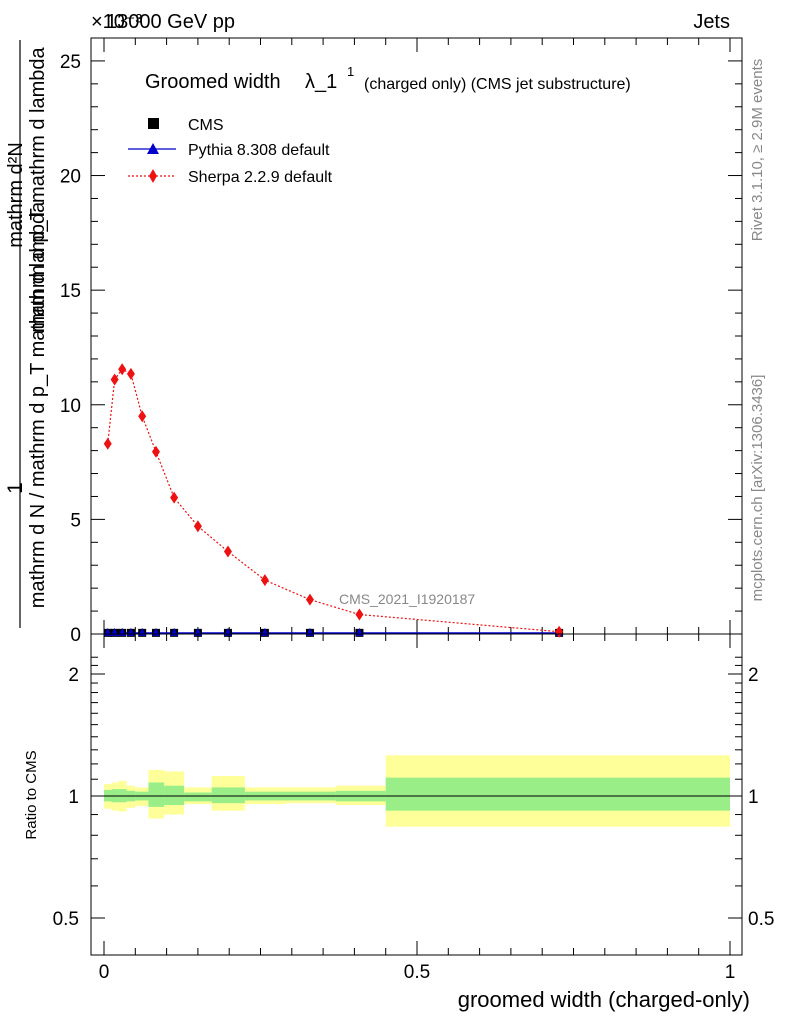  Describe the element at coordinates (31, 794) in the screenshot. I see `ratio-ylabel: Ratio to CMS` at that location.